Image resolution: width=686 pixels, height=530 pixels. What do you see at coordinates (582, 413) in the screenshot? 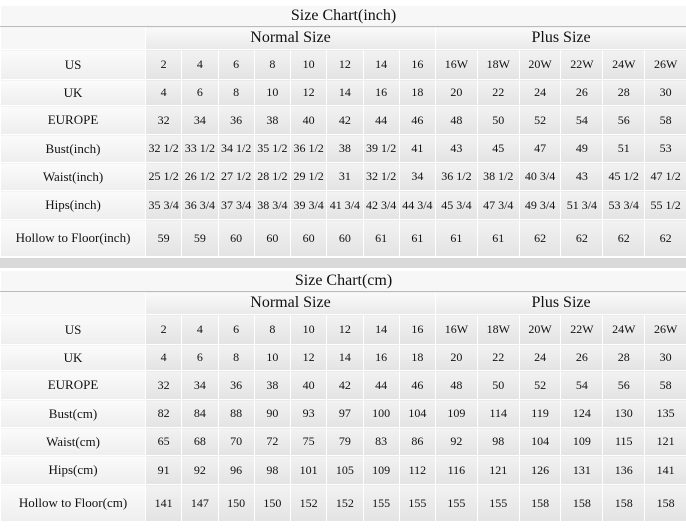
I see `size-cell: 124` at bounding box center [582, 413].